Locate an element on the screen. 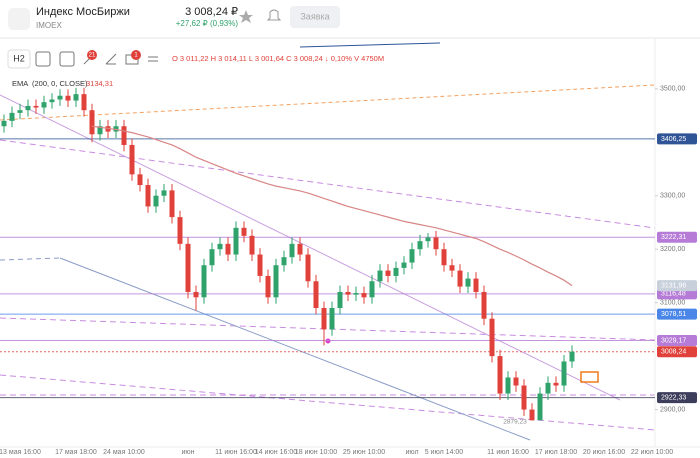  x-tick-label: 17 июл 18:00 is located at coordinates (556, 452).